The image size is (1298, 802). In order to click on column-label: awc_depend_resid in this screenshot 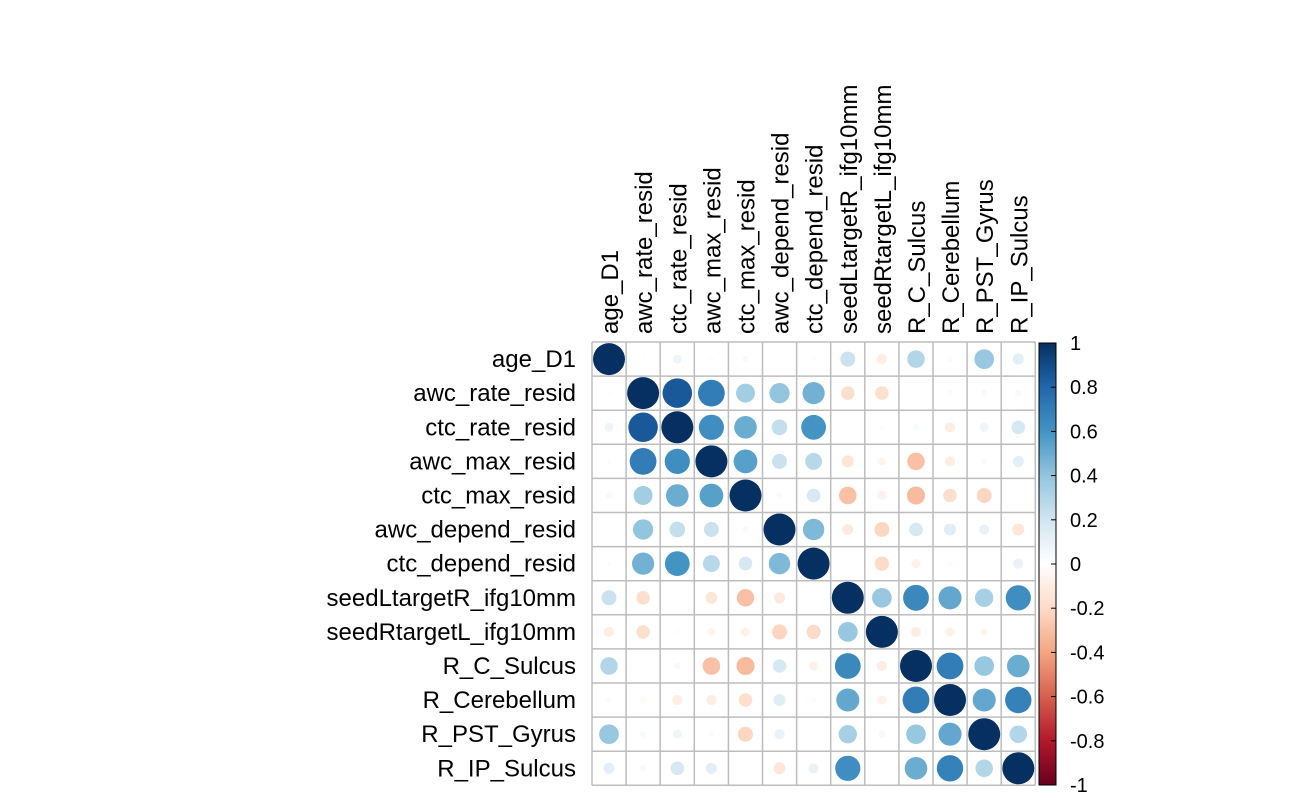, I will do `click(781, 233)`.